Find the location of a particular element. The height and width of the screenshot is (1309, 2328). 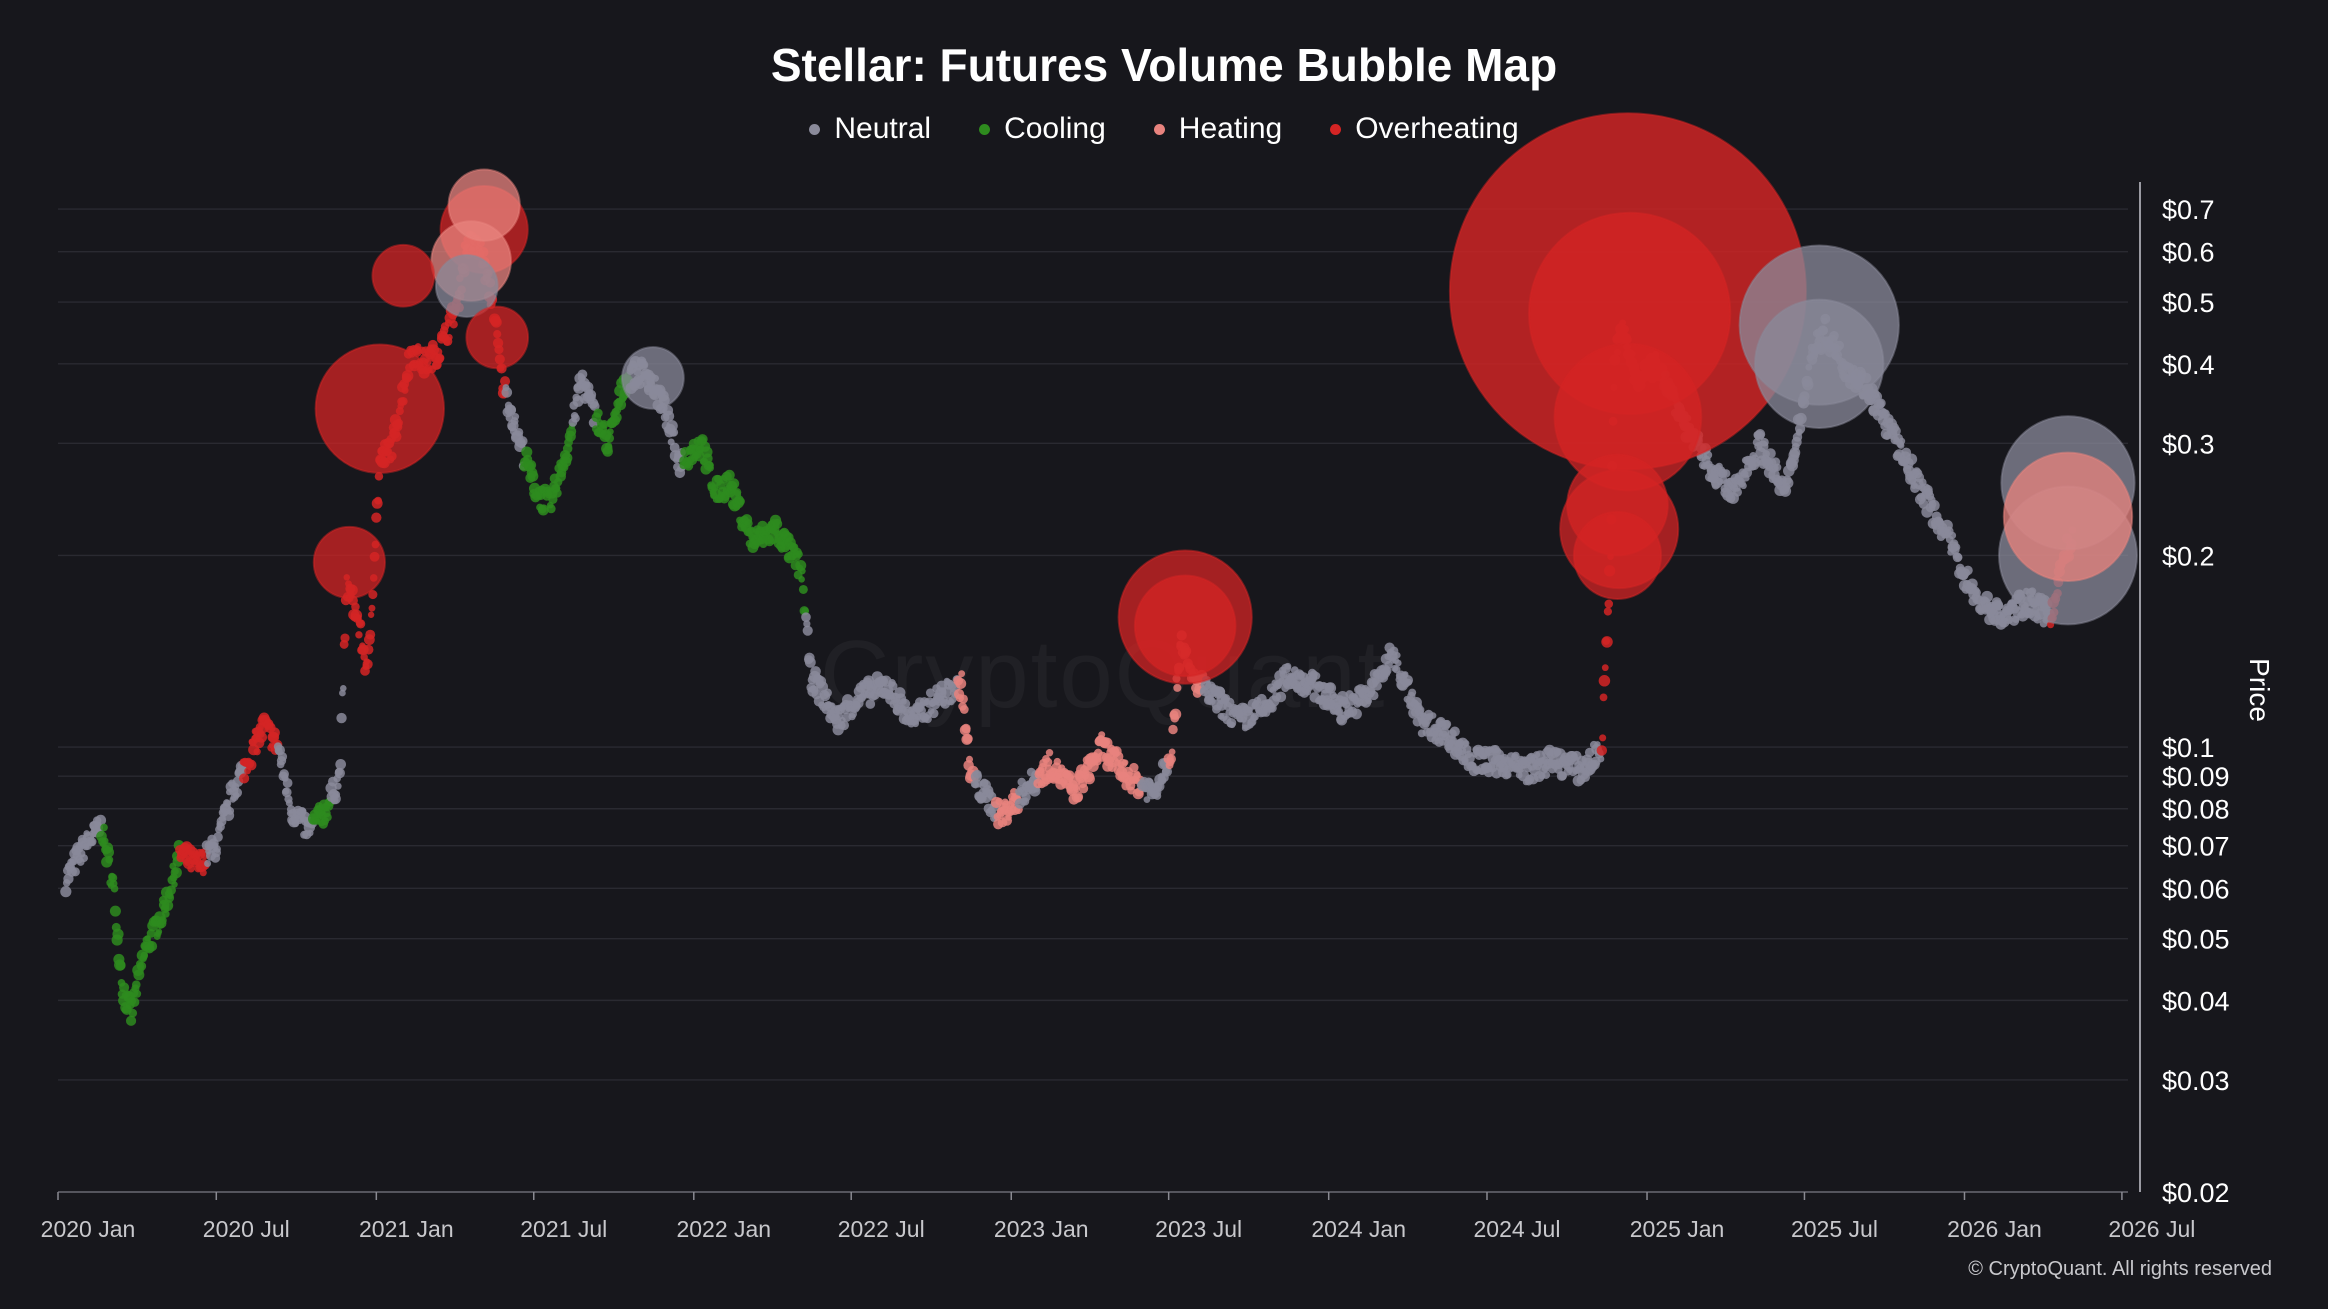

volume-bubble-neutral is located at coordinates (653, 378).